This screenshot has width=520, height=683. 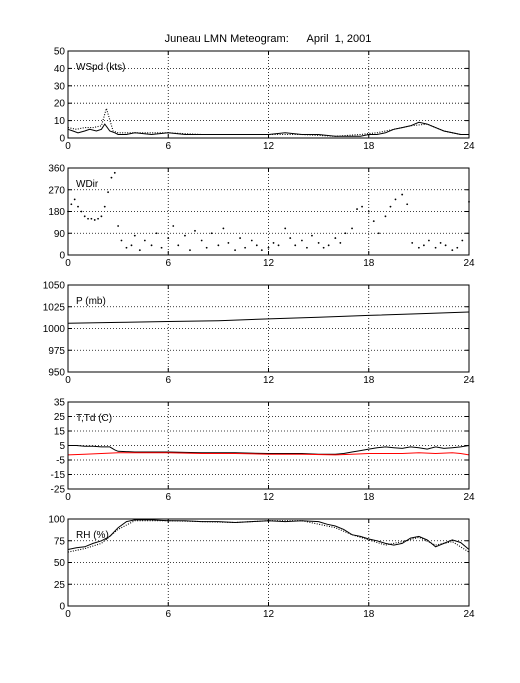 What do you see at coordinates (259, 334) in the screenshot?
I see `panel-pres: 0 6 12 18 24 950 975 1000 1025 1050 P (mb)` at bounding box center [259, 334].